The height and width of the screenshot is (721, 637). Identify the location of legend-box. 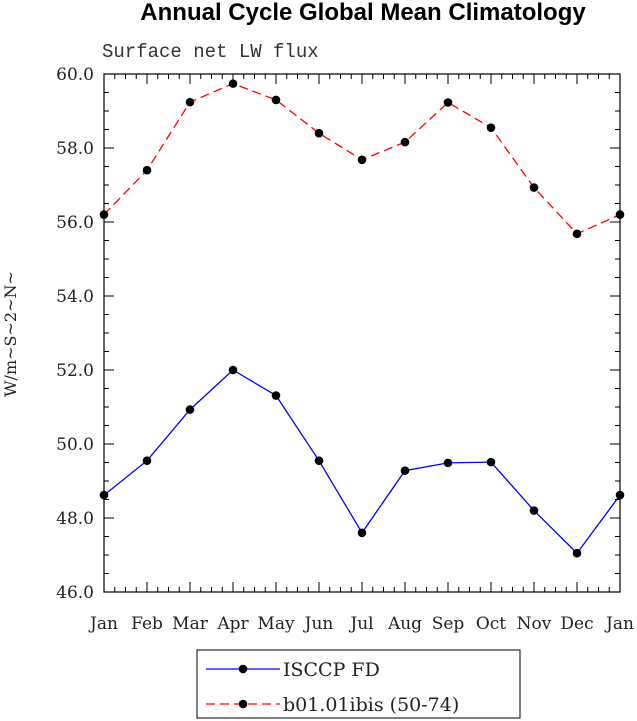
(358, 684).